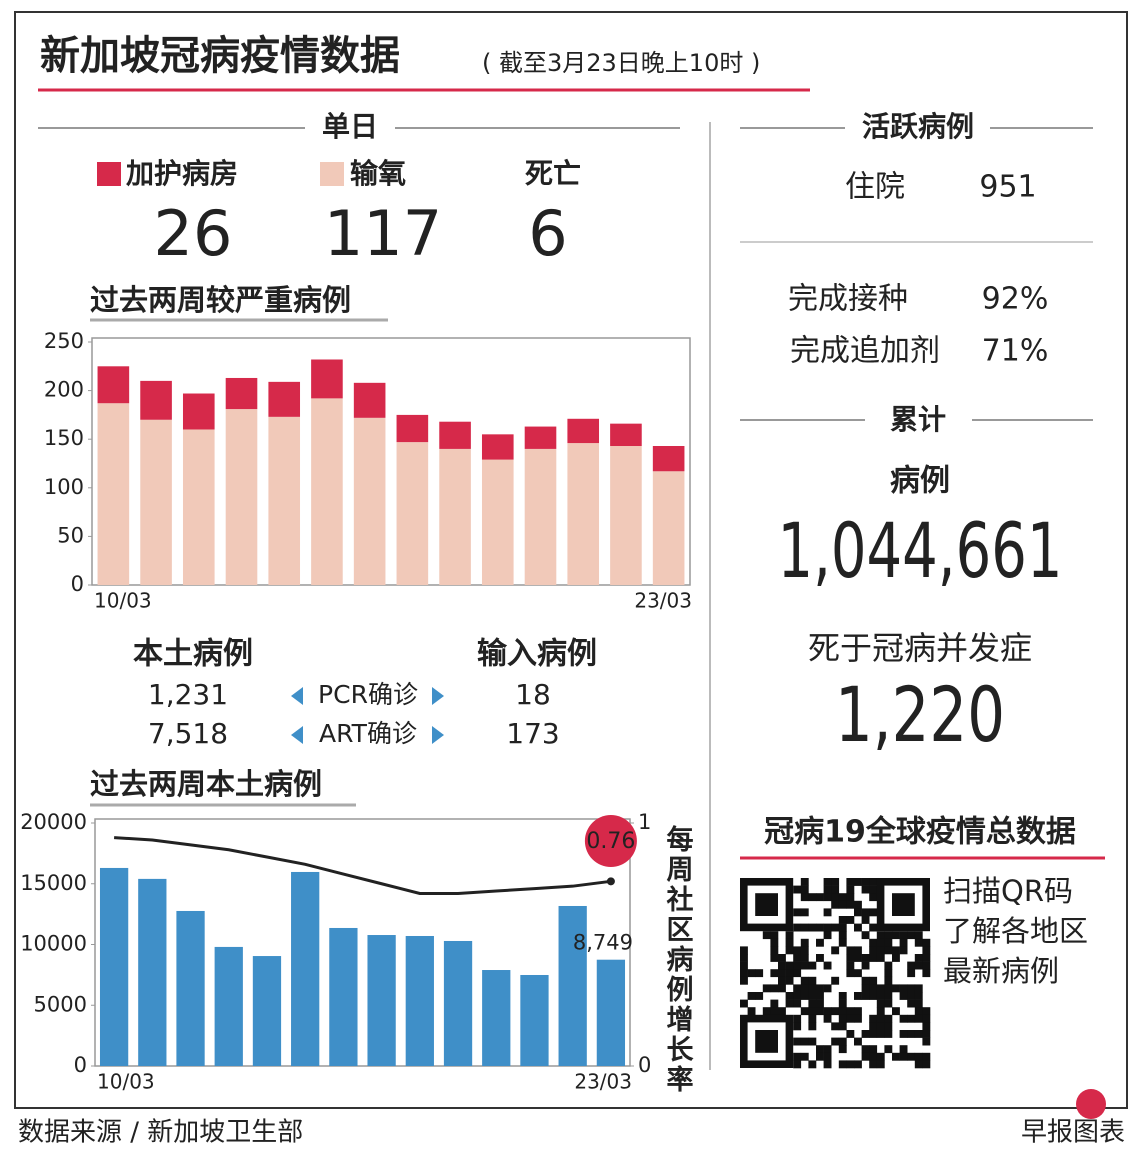 The image size is (1140, 1156). Describe the element at coordinates (918, 419) in the screenshot. I see `section-title: 累计` at that location.